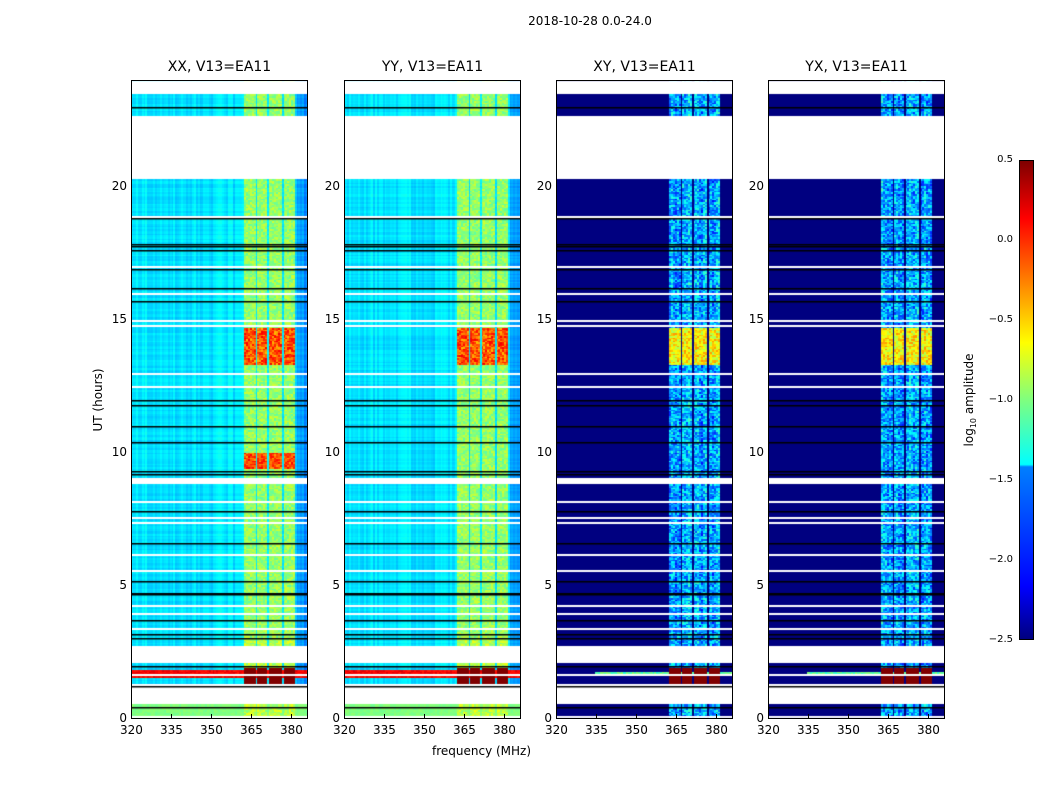 This screenshot has height=800, width=1050. What do you see at coordinates (1000, 319) in the screenshot?
I see `colorbar-tick-label: −0.5` at bounding box center [1000, 319].